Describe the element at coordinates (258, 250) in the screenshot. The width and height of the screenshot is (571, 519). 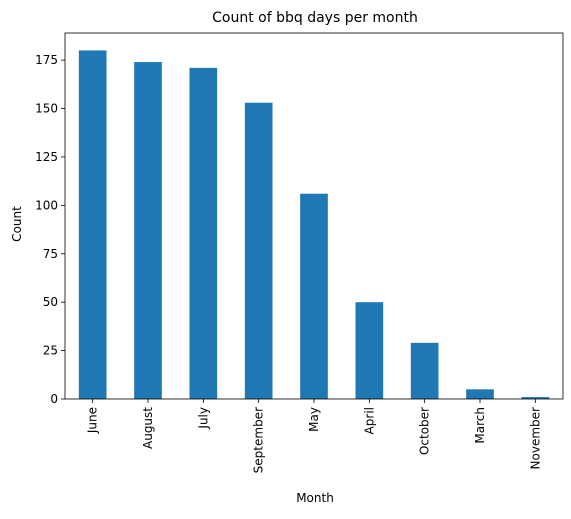
I see `bar-september` at that location.